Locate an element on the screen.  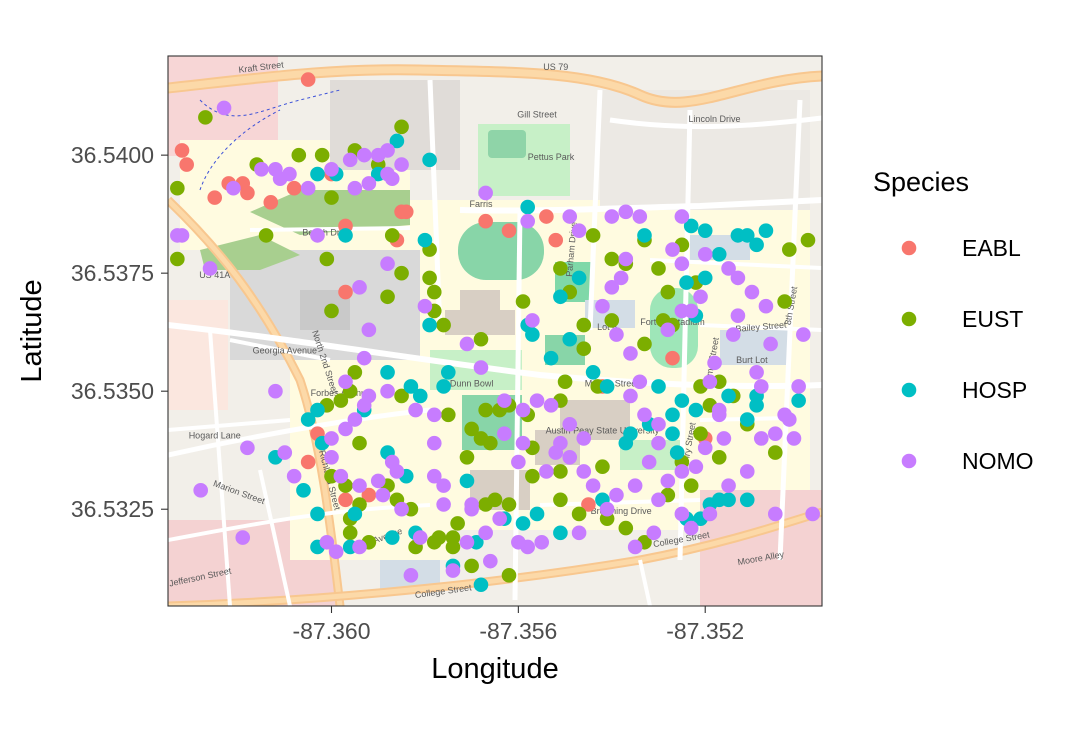
legend-key-eabl is located at coordinates (909, 248).